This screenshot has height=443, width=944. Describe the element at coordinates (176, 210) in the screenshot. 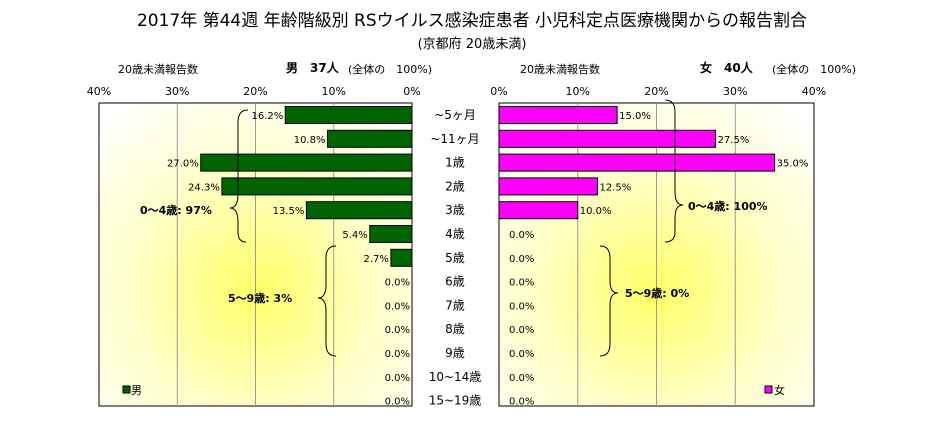

I see `male-group-label-0-4: 0～4歳: 97%` at that location.